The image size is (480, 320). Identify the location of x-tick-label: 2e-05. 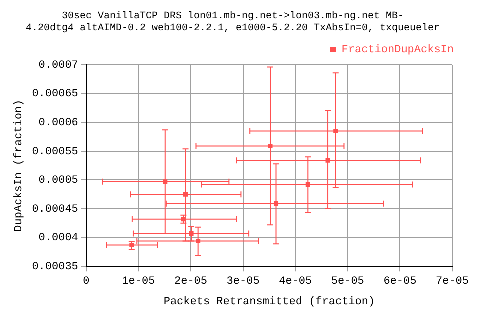
(191, 282).